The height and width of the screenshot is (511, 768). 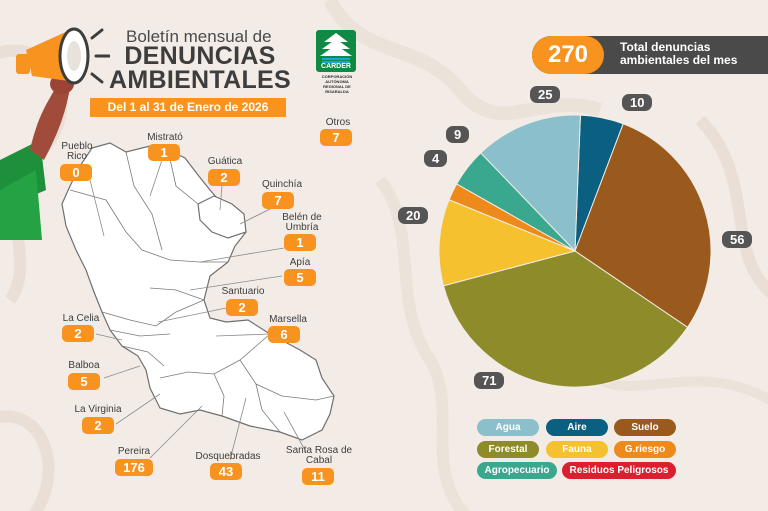 What do you see at coordinates (545, 94) in the screenshot?
I see `pie-value-label-agua: 25` at bounding box center [545, 94].